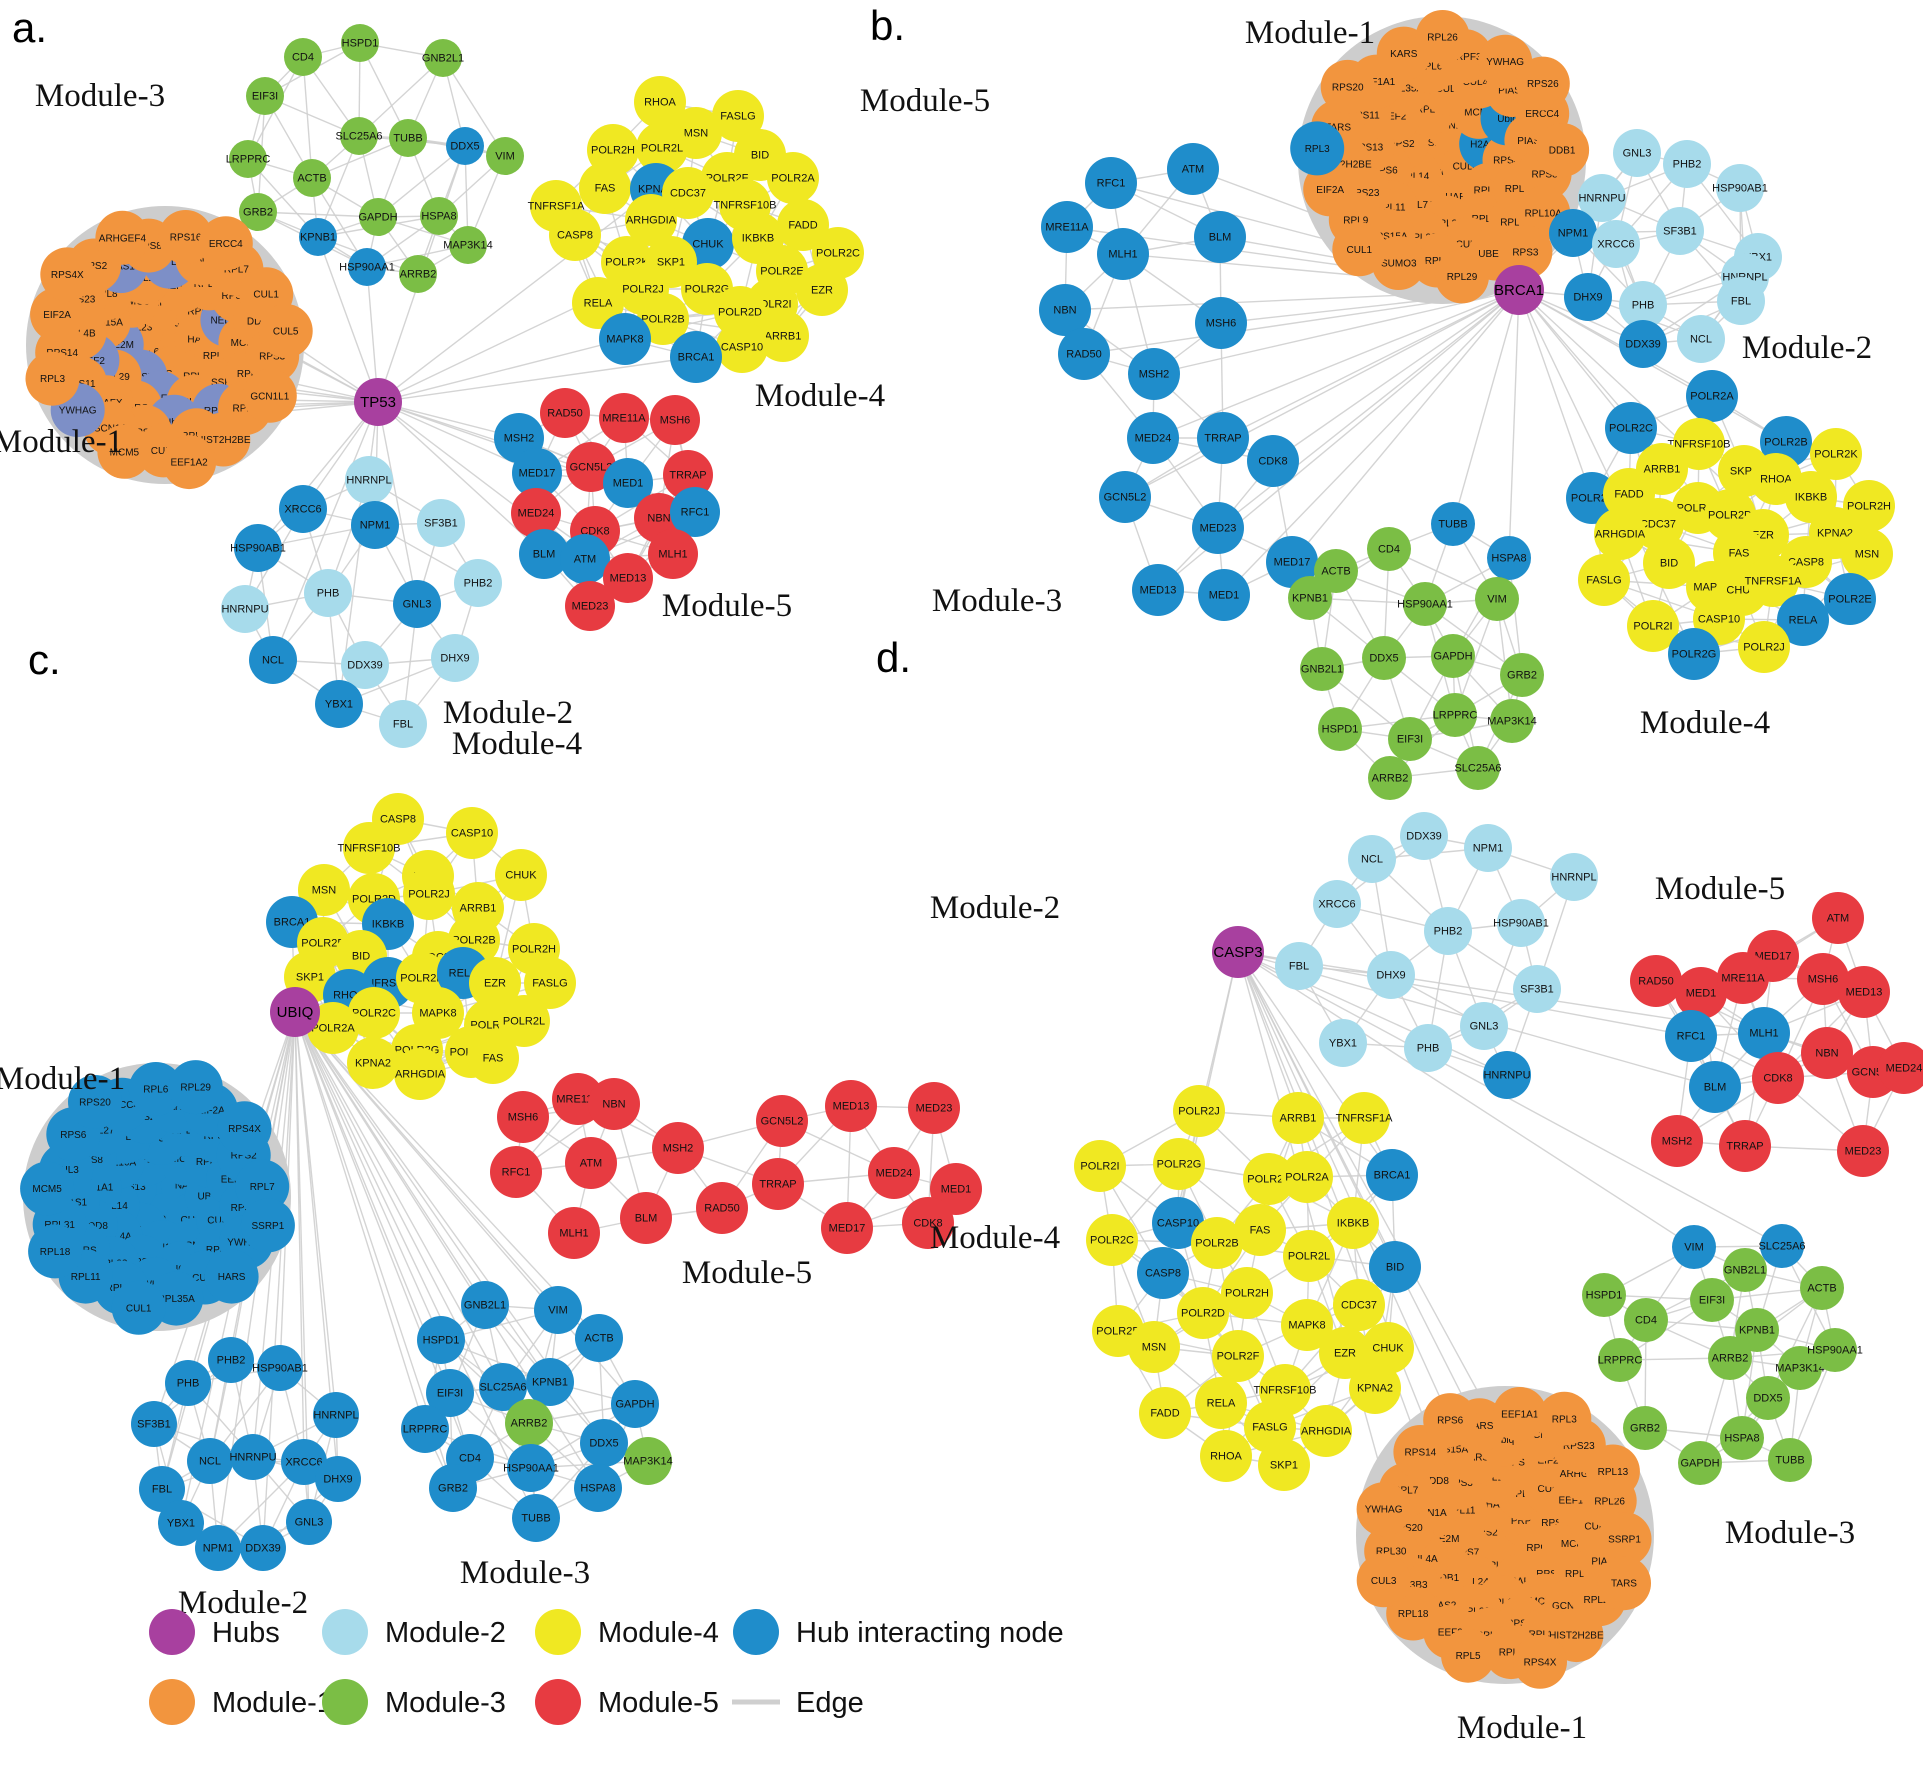 Image resolution: width=1923 pixels, height=1775 pixels. I want to click on node-label: TRRAP, so click(777, 1185).